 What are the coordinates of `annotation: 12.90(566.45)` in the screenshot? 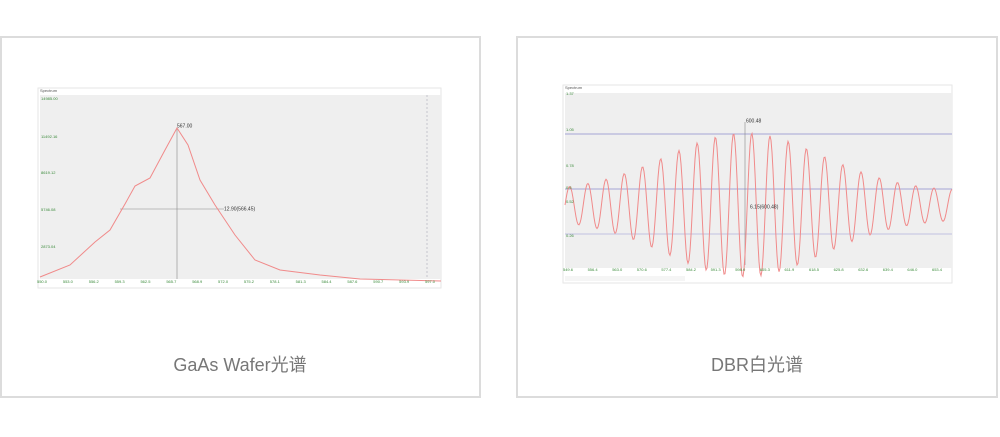 It's located at (239, 209).